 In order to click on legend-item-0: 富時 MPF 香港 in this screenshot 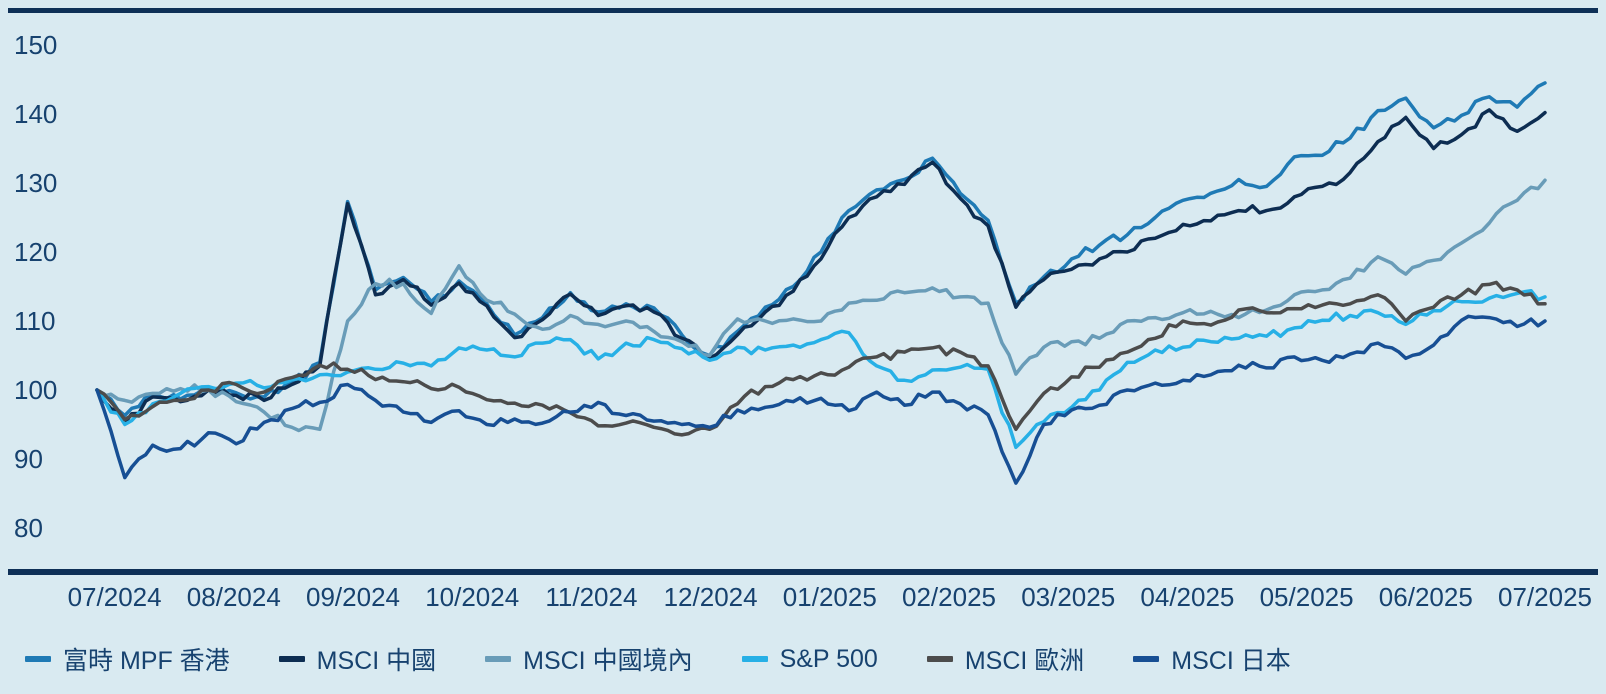, I will do `click(127, 659)`.